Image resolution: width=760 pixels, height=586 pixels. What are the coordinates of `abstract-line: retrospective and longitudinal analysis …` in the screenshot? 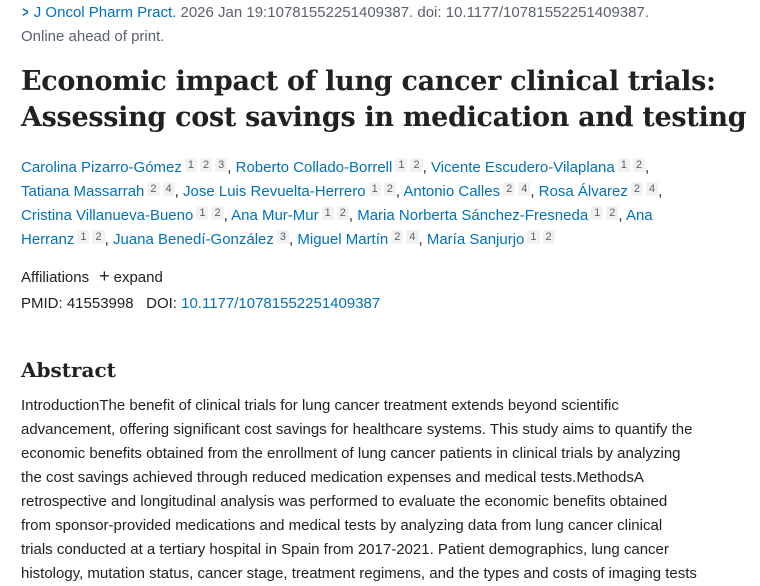 It's located at (344, 501).